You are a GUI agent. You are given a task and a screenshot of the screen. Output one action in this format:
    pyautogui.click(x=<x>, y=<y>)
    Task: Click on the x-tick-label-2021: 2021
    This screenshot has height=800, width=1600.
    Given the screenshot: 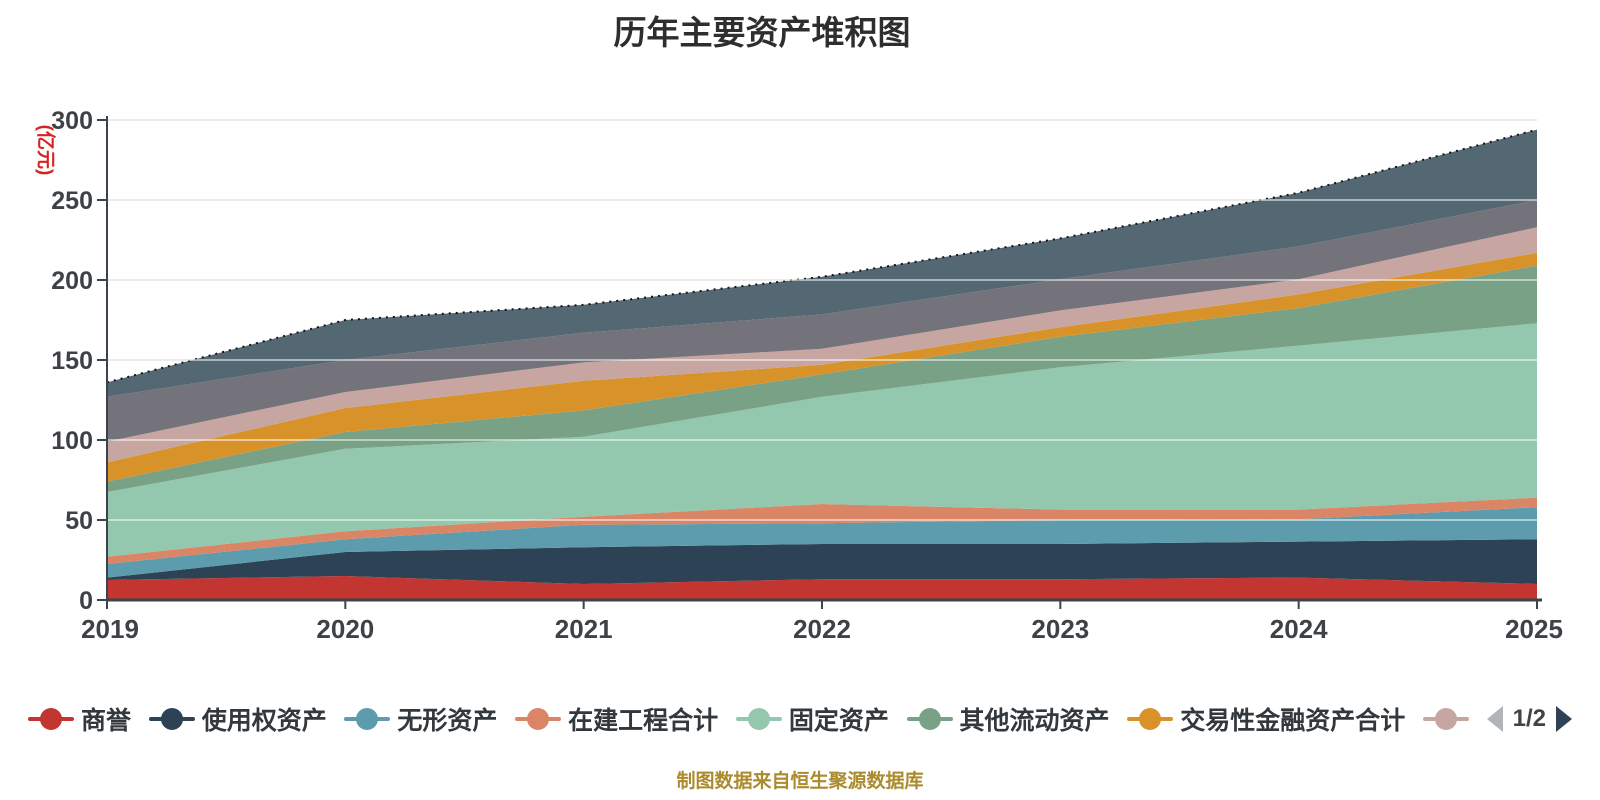 What is the action you would take?
    pyautogui.click(x=584, y=629)
    